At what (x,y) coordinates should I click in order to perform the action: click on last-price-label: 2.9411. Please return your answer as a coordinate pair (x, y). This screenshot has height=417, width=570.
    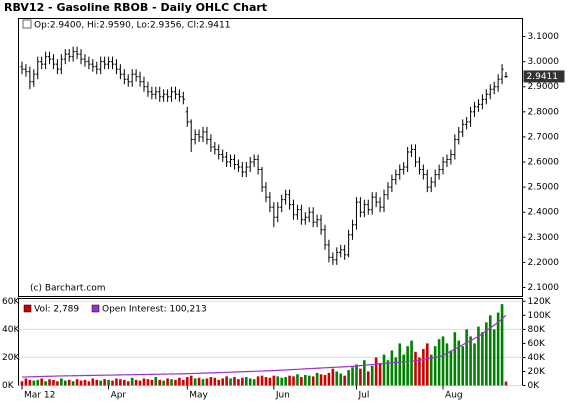
    Looking at the image, I should click on (543, 77).